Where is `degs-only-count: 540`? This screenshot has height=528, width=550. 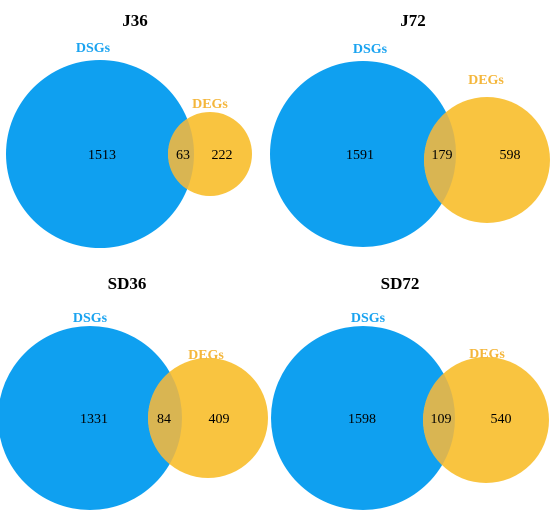
degs-only-count: 540 is located at coordinates (501, 419).